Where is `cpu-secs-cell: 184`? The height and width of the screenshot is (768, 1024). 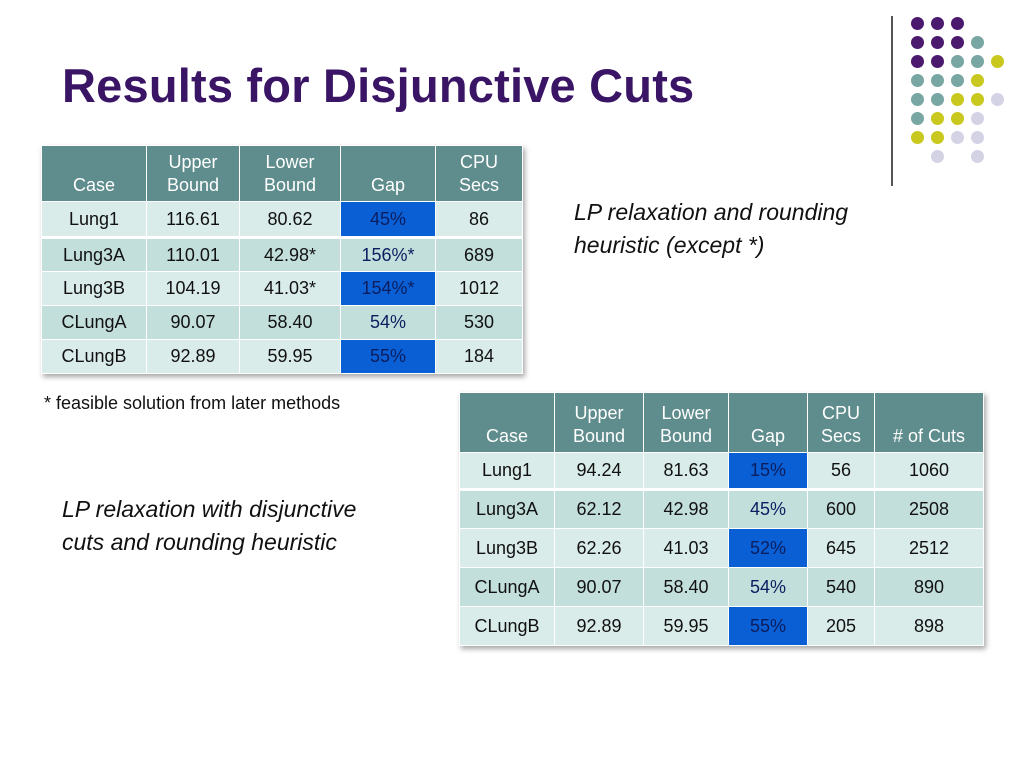 cpu-secs-cell: 184 is located at coordinates (479, 356).